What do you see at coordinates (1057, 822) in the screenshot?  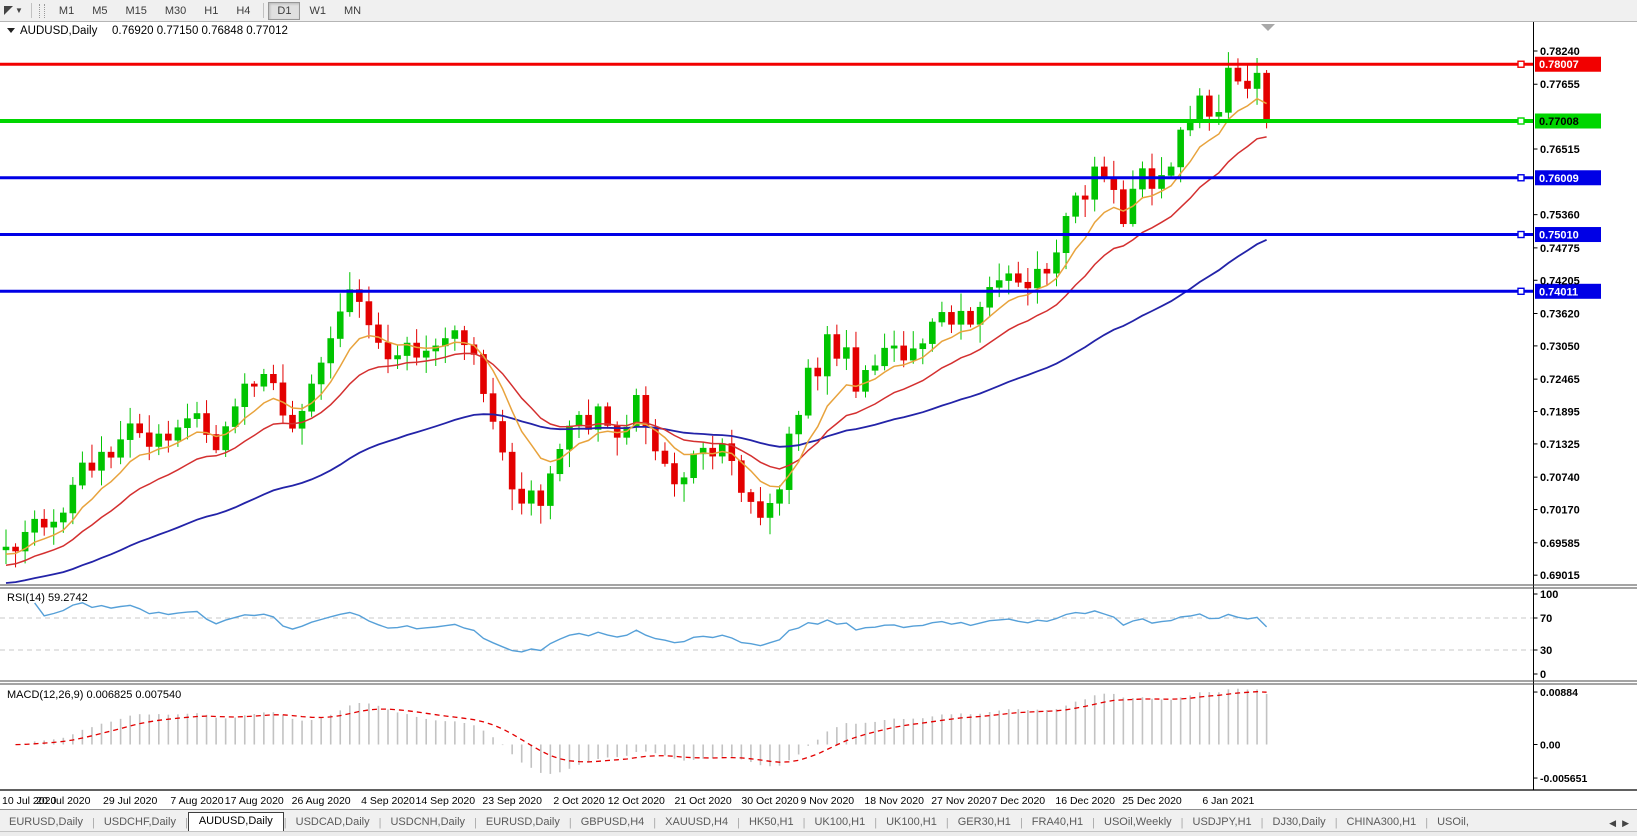 I see `chart-tab-fra40-h1: FRA40,H1` at bounding box center [1057, 822].